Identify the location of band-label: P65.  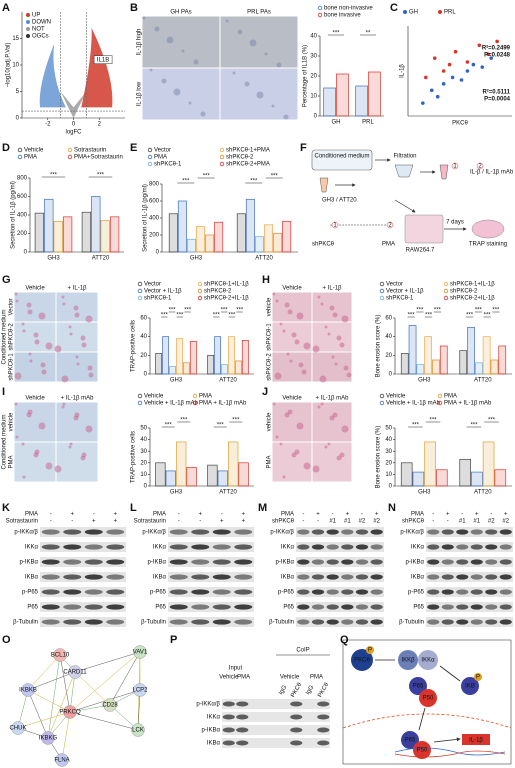
(418, 608).